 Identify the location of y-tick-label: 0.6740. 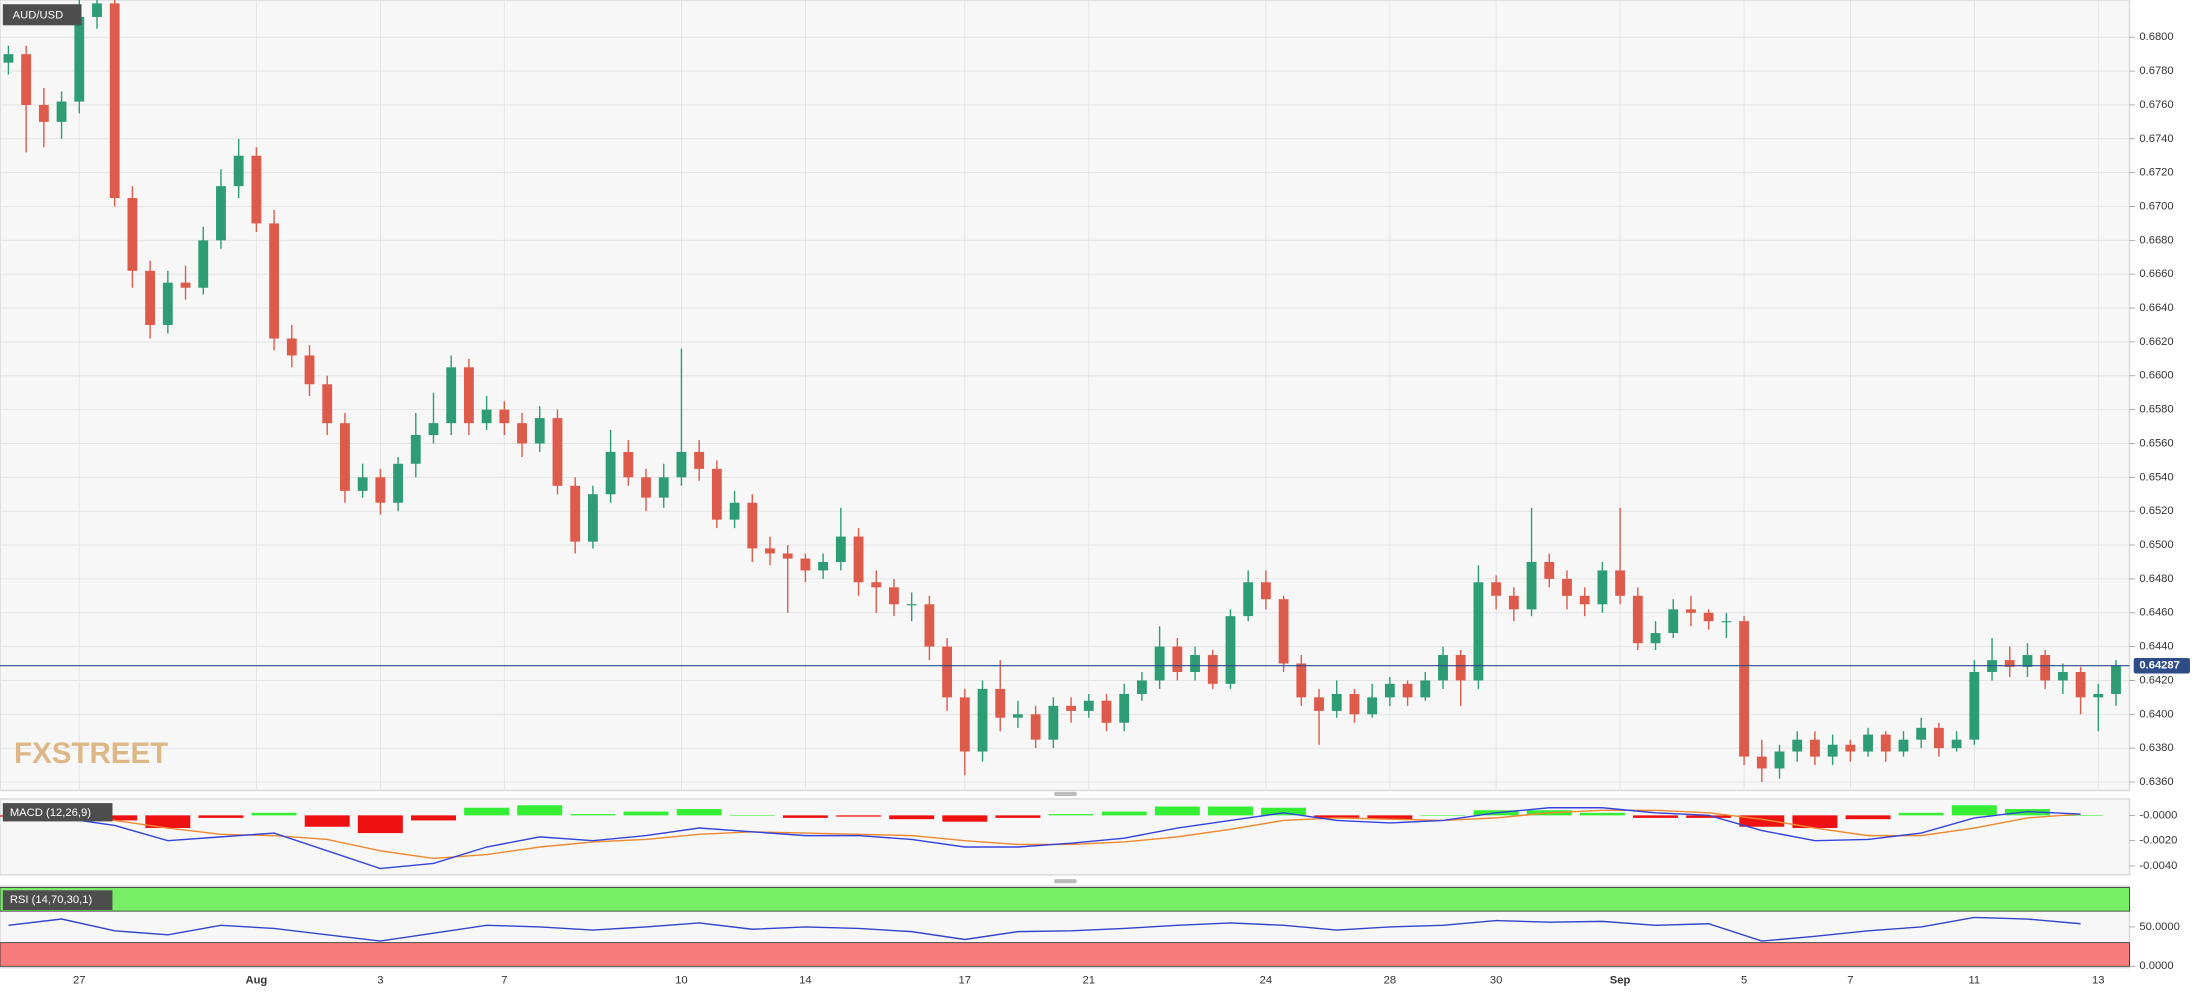
(2156, 139).